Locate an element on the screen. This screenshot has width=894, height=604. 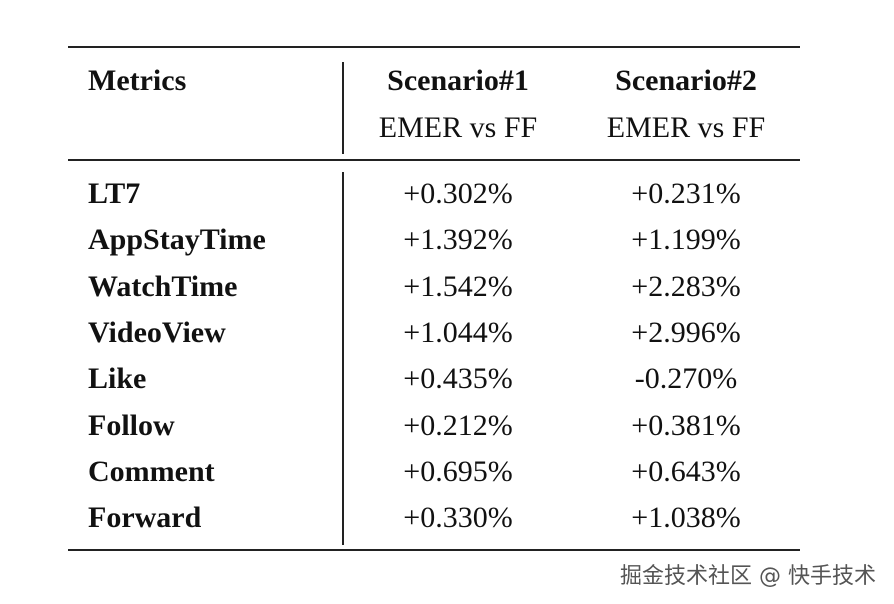
metric-value: +1.392% is located at coordinates (458, 240).